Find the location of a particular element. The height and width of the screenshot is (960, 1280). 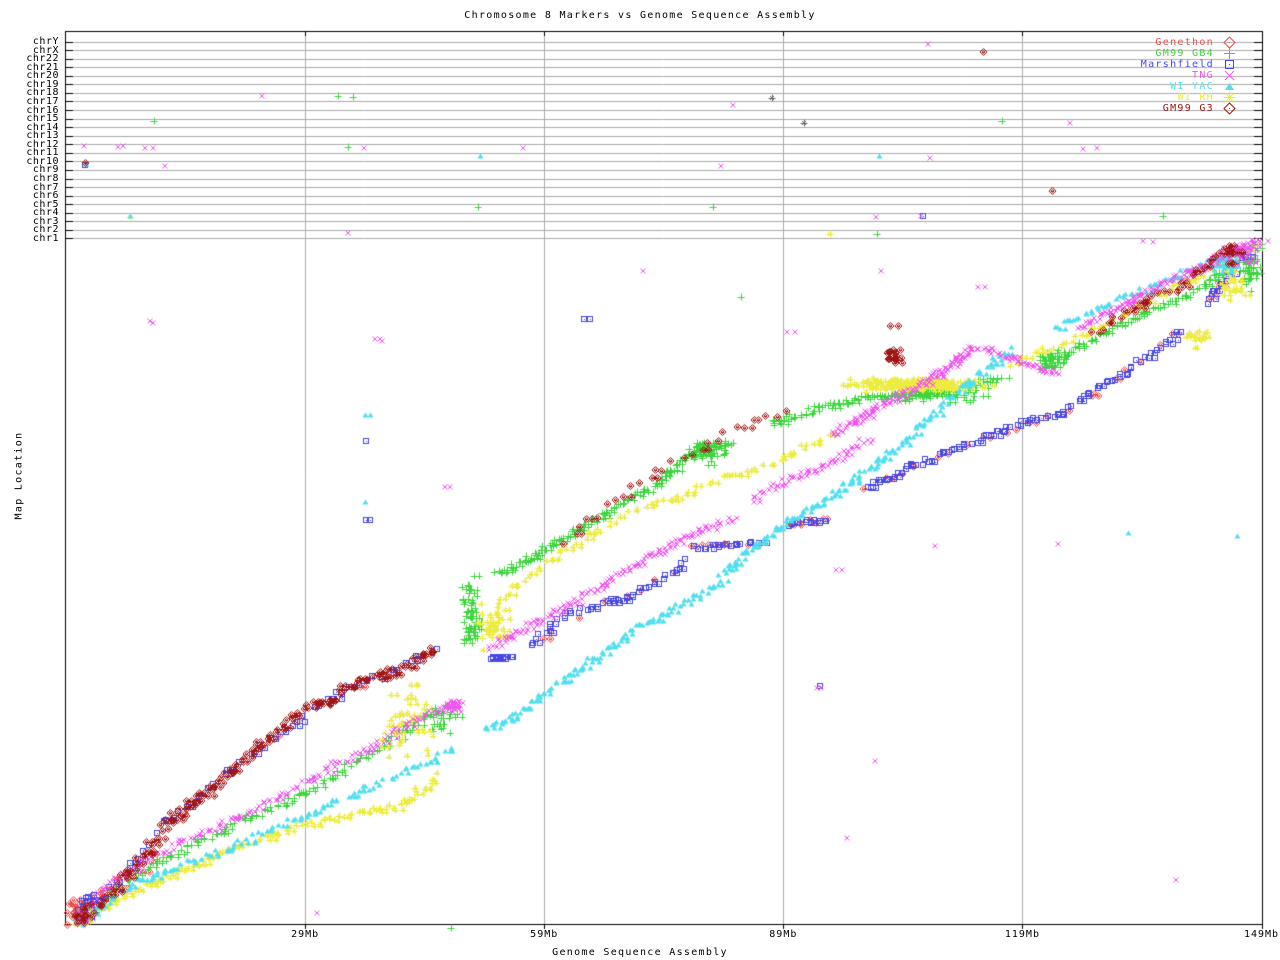

chromosome-label-chr15: chr15 is located at coordinates (42, 119).